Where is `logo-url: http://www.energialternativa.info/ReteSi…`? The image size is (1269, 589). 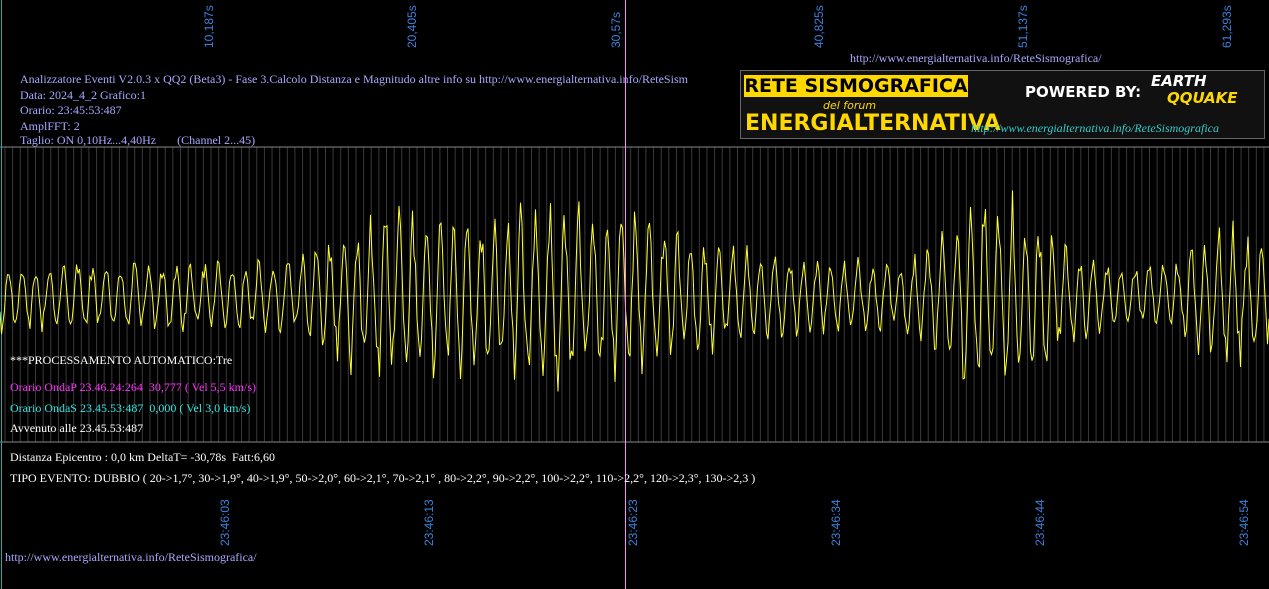
logo-url: http://www.energialternativa.info/ReteSi… is located at coordinates (1095, 128).